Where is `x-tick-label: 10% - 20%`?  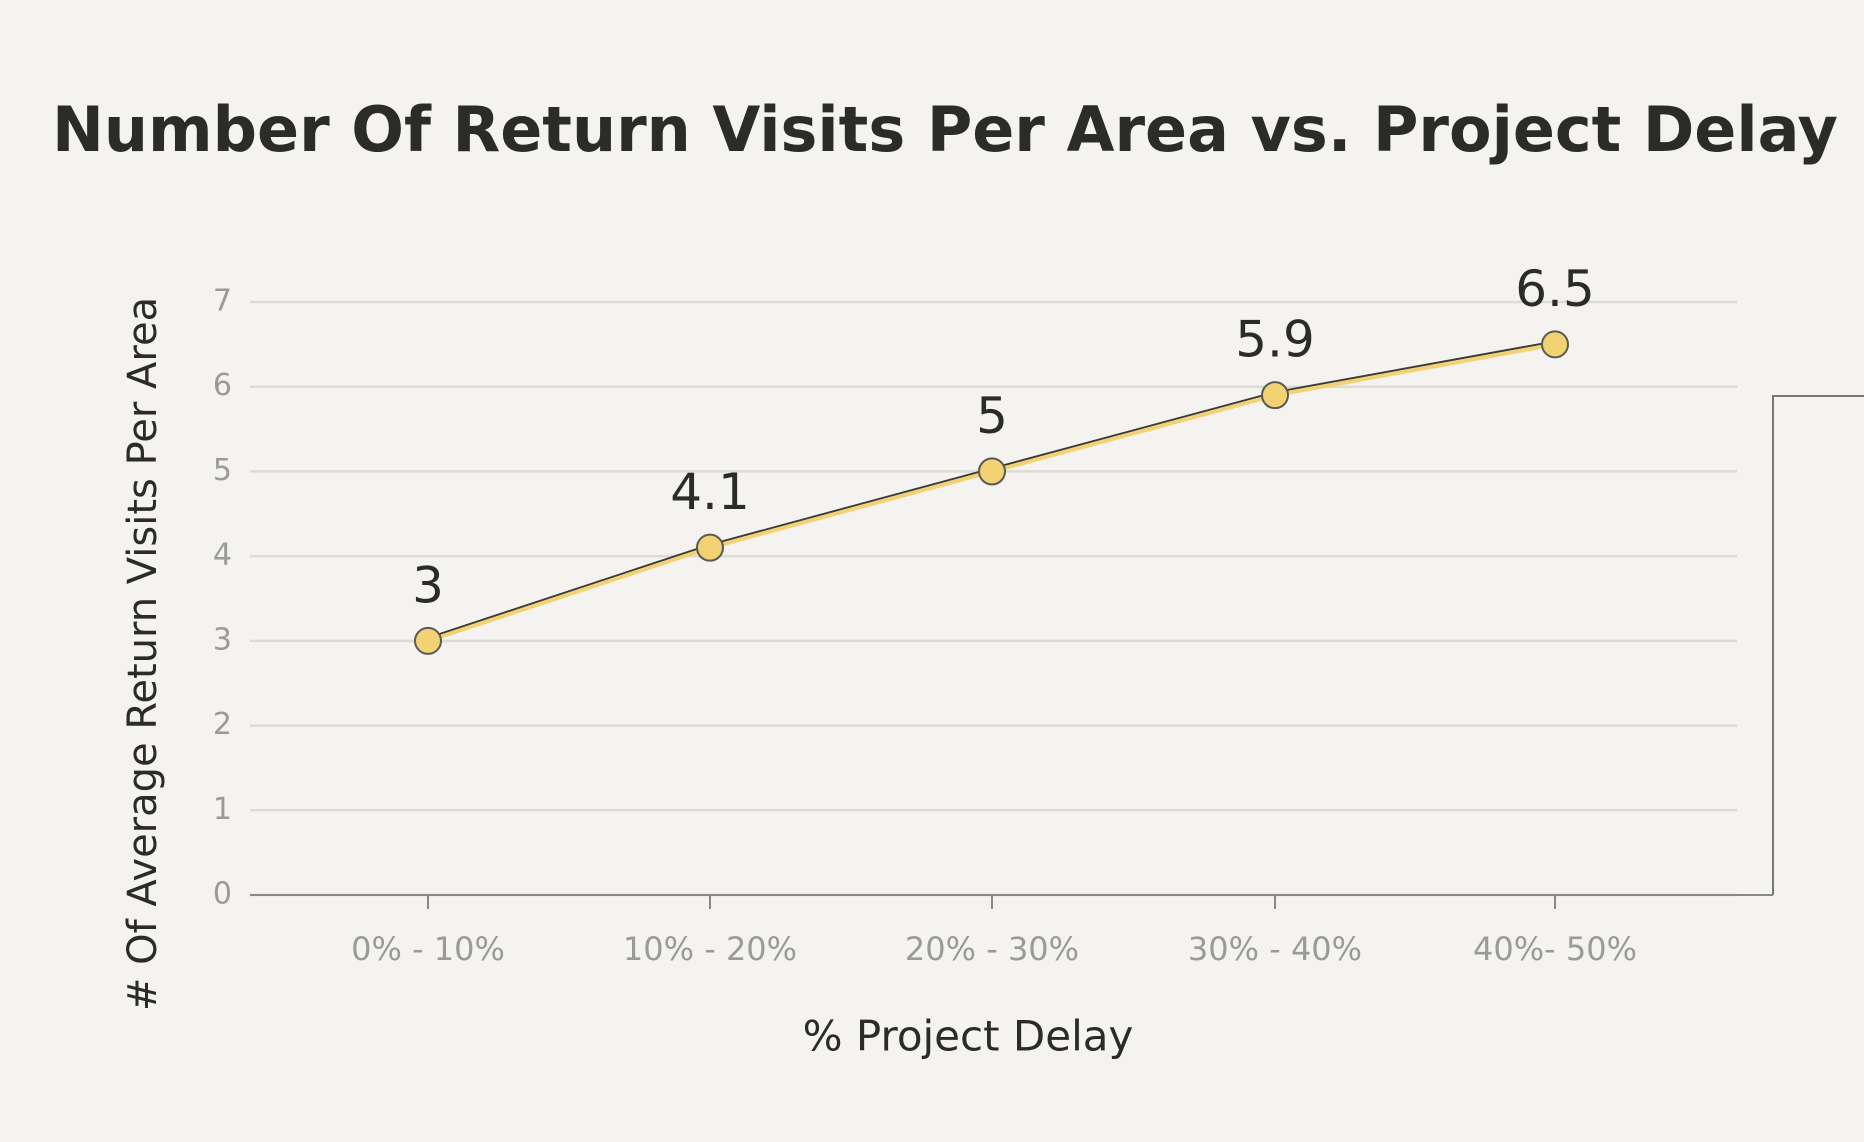
x-tick-label: 10% - 20% is located at coordinates (710, 949).